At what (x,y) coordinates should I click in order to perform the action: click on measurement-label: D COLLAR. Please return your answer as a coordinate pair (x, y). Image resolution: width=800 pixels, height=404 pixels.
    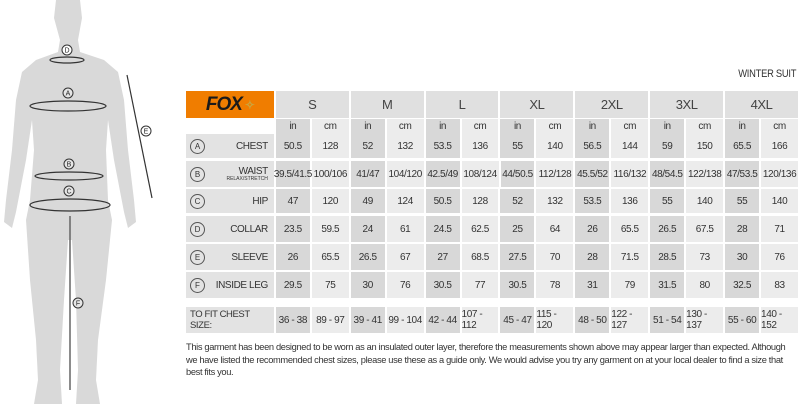
    Looking at the image, I should click on (231, 229).